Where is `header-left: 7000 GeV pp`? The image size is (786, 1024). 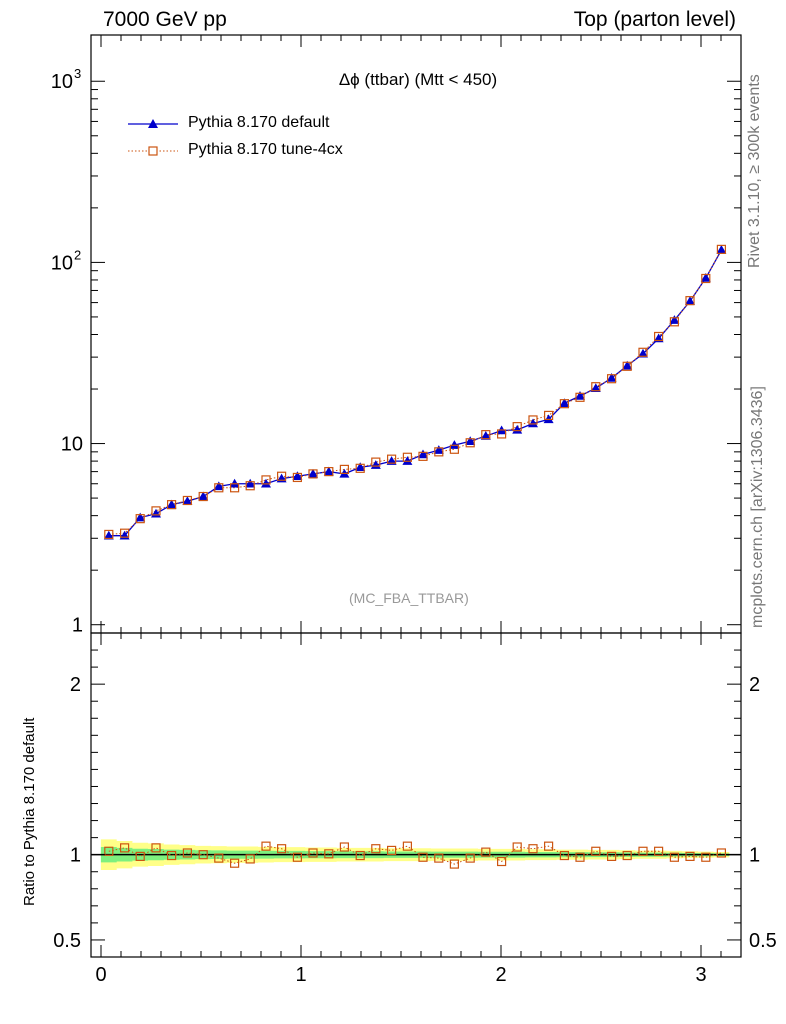 header-left: 7000 GeV pp is located at coordinates (165, 19).